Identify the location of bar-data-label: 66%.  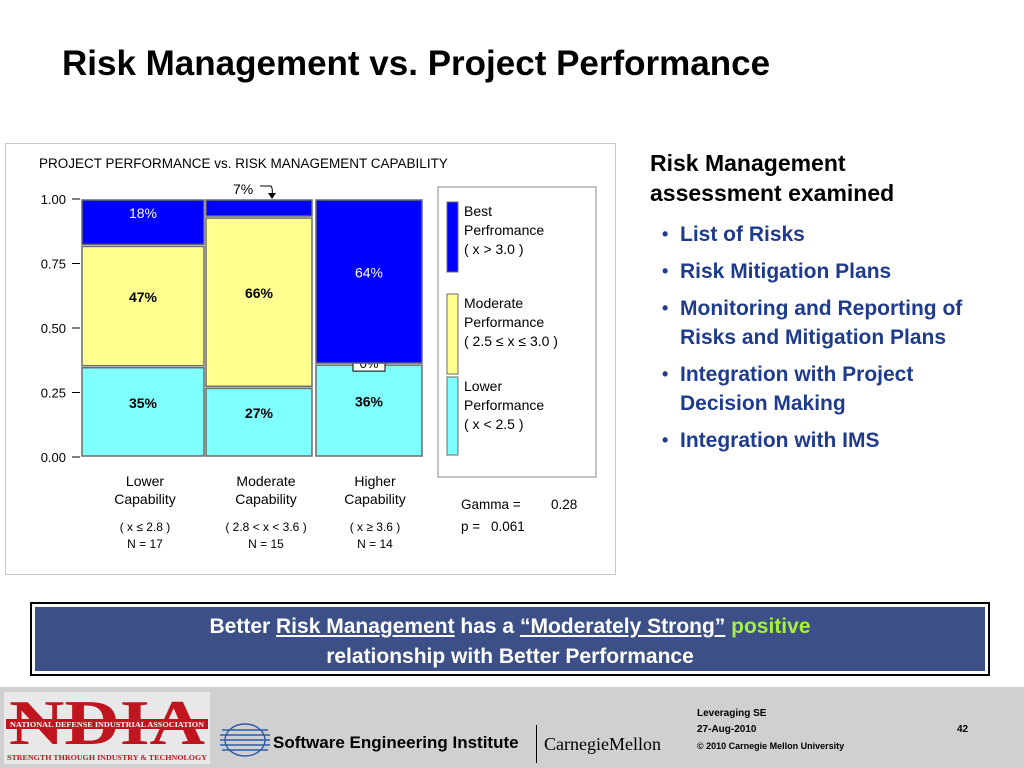
(259, 293).